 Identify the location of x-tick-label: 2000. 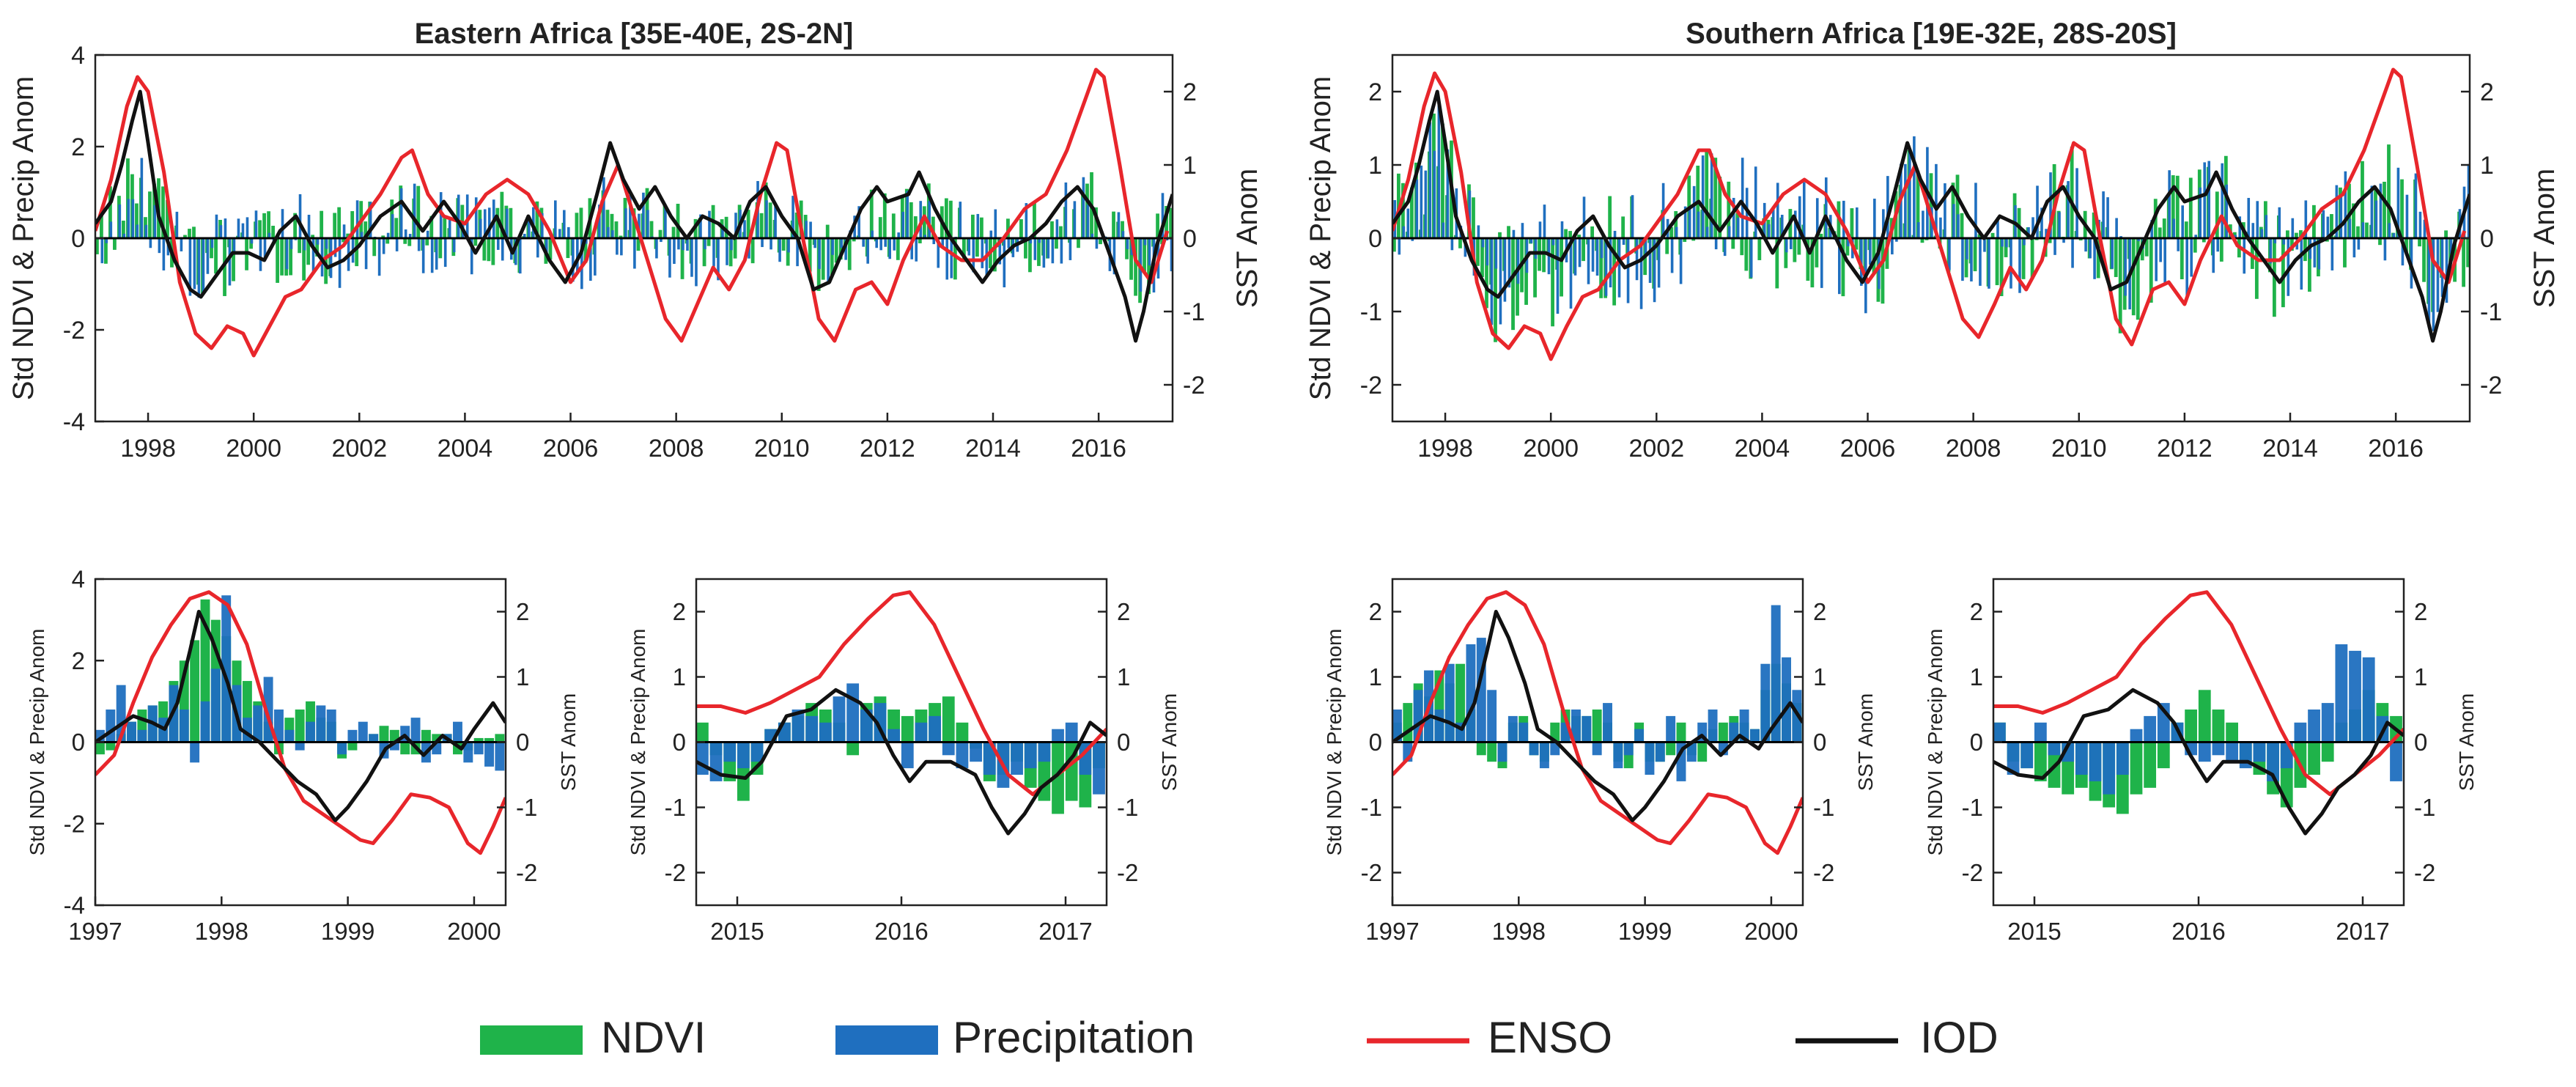
(474, 931).